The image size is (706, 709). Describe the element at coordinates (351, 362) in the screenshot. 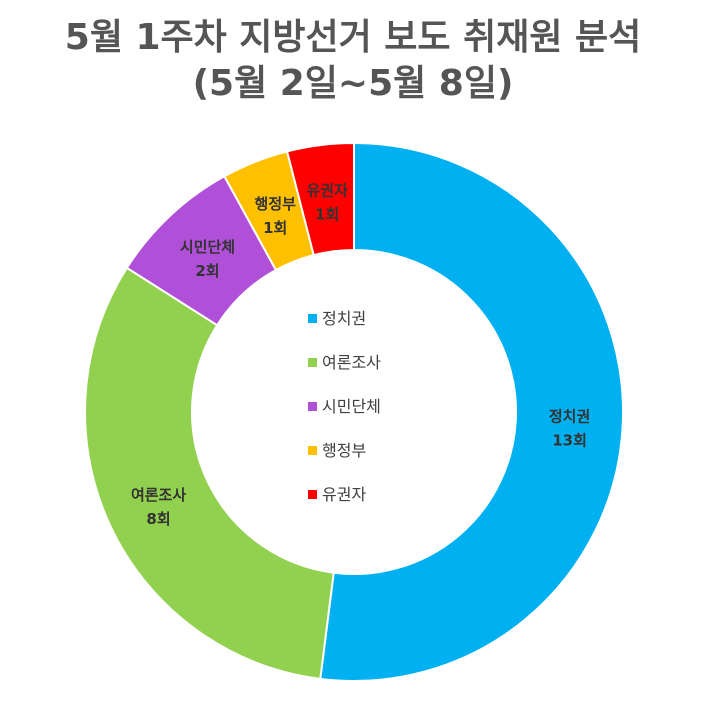

I see `legend-label-2: 여론조사` at that location.